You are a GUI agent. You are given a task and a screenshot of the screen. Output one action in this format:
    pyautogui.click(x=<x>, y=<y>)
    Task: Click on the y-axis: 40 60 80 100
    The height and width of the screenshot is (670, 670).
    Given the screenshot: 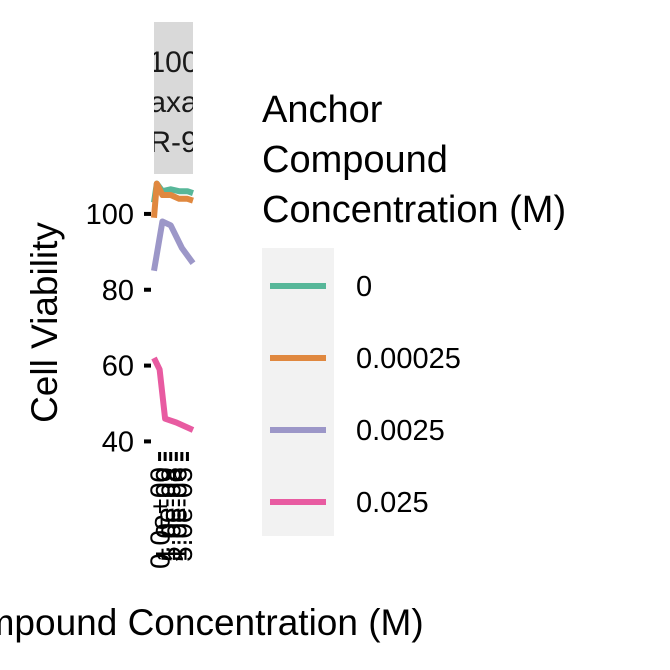 What is the action you would take?
    pyautogui.click(x=118, y=328)
    